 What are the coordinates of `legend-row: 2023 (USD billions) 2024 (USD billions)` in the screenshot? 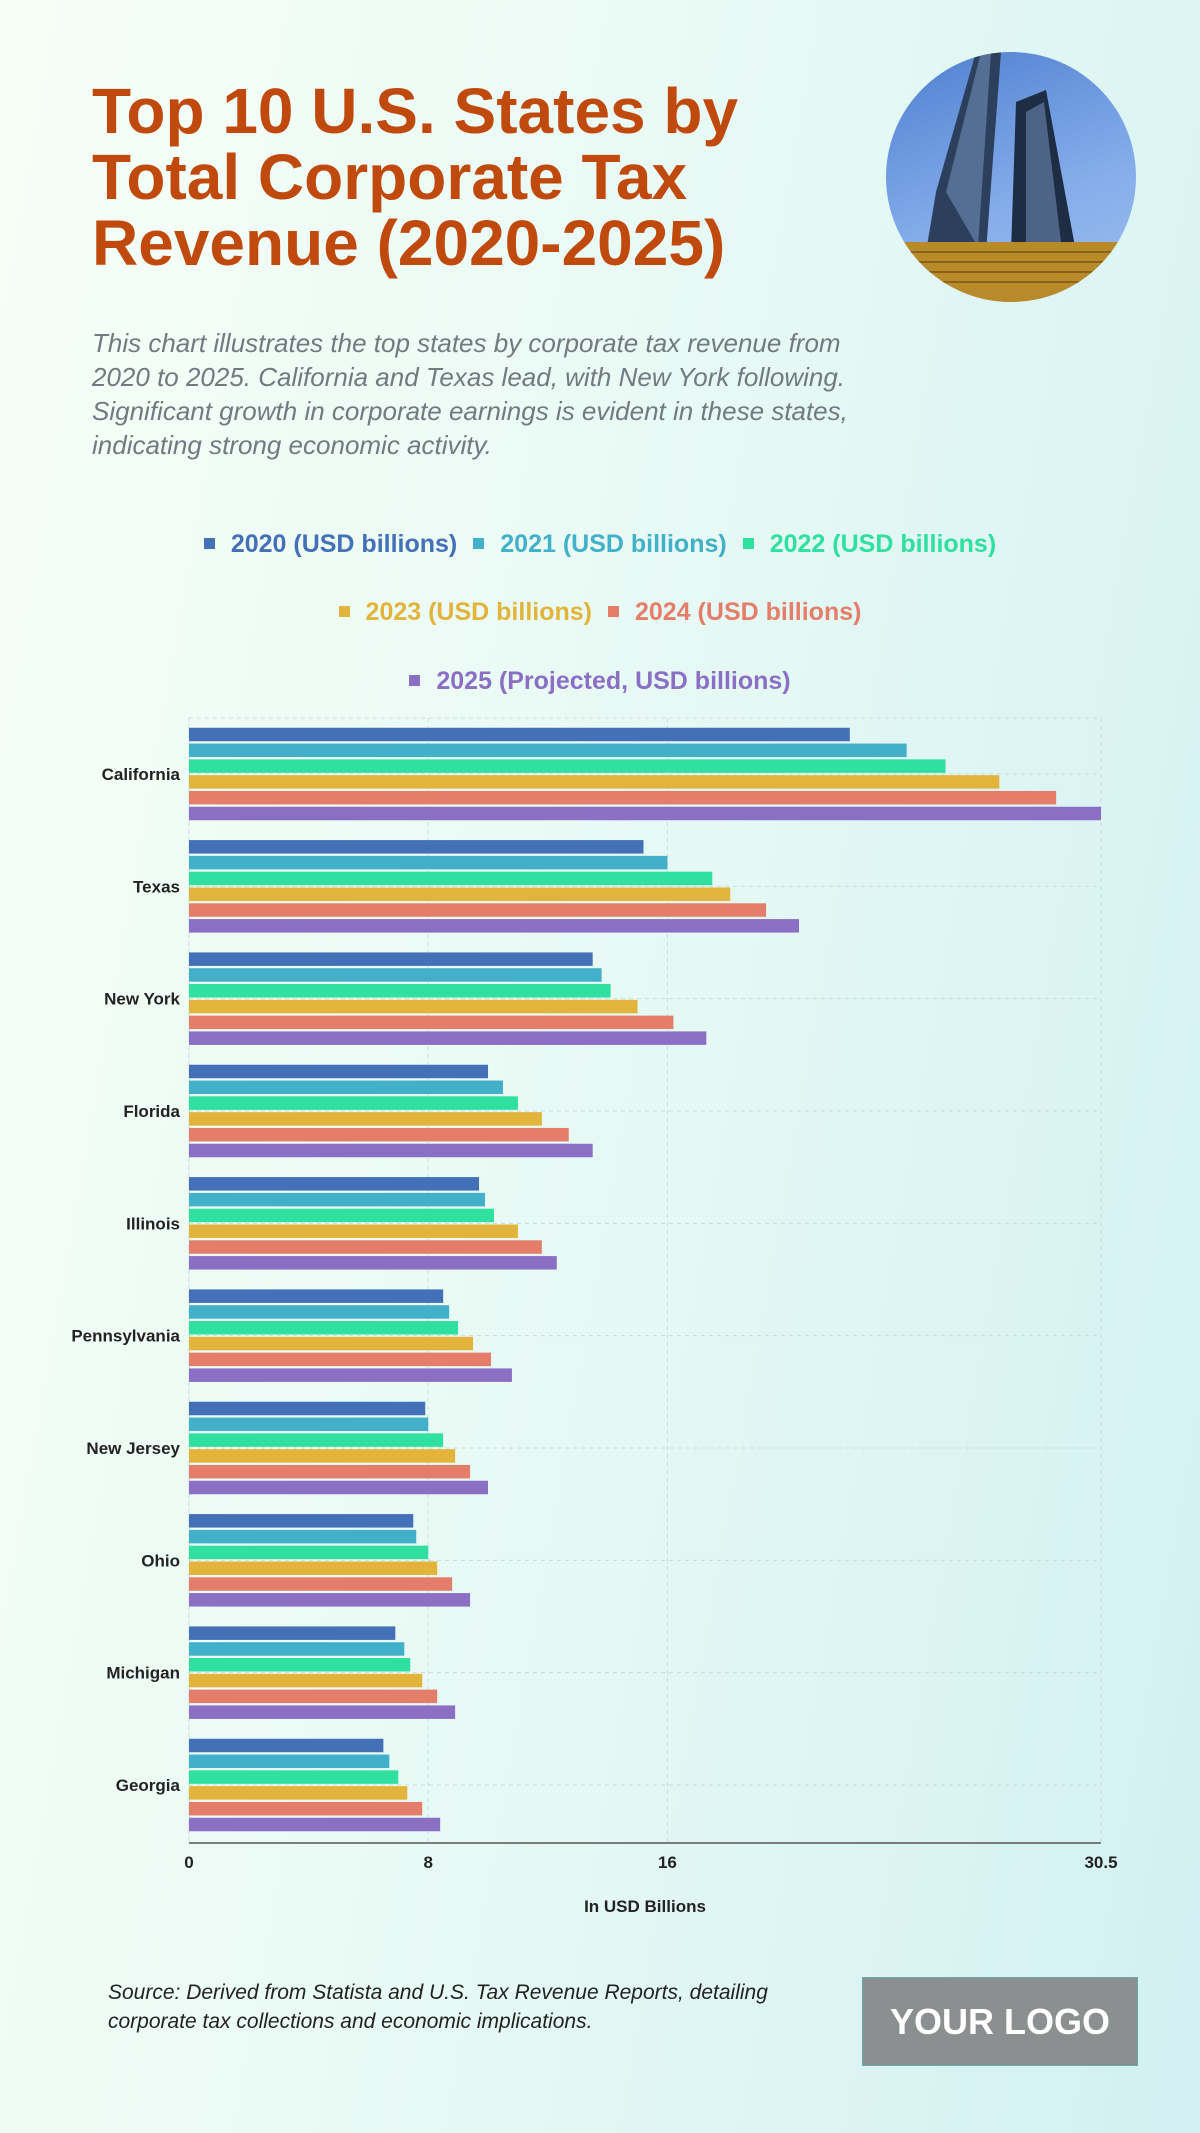 It's located at (600, 612).